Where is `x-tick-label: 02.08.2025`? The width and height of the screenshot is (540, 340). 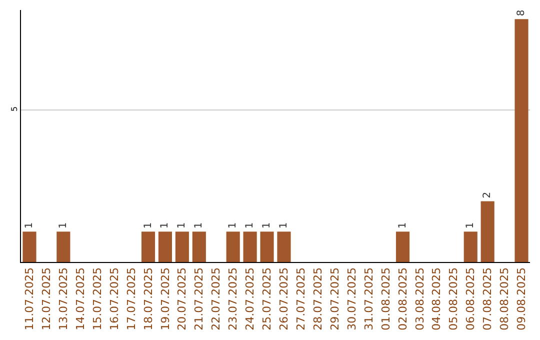 x-tick-label: 02.08.2025 is located at coordinates (403, 298).